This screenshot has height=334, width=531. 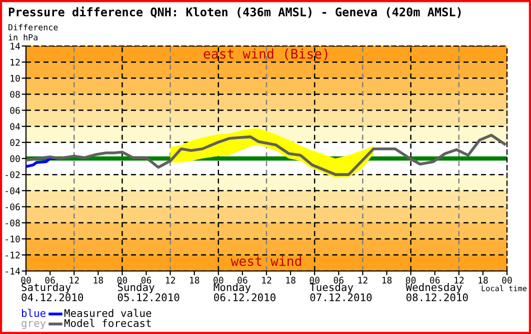 What do you see at coordinates (149, 292) in the screenshot?
I see `text: Sunday 05.12.2010` at bounding box center [149, 292].